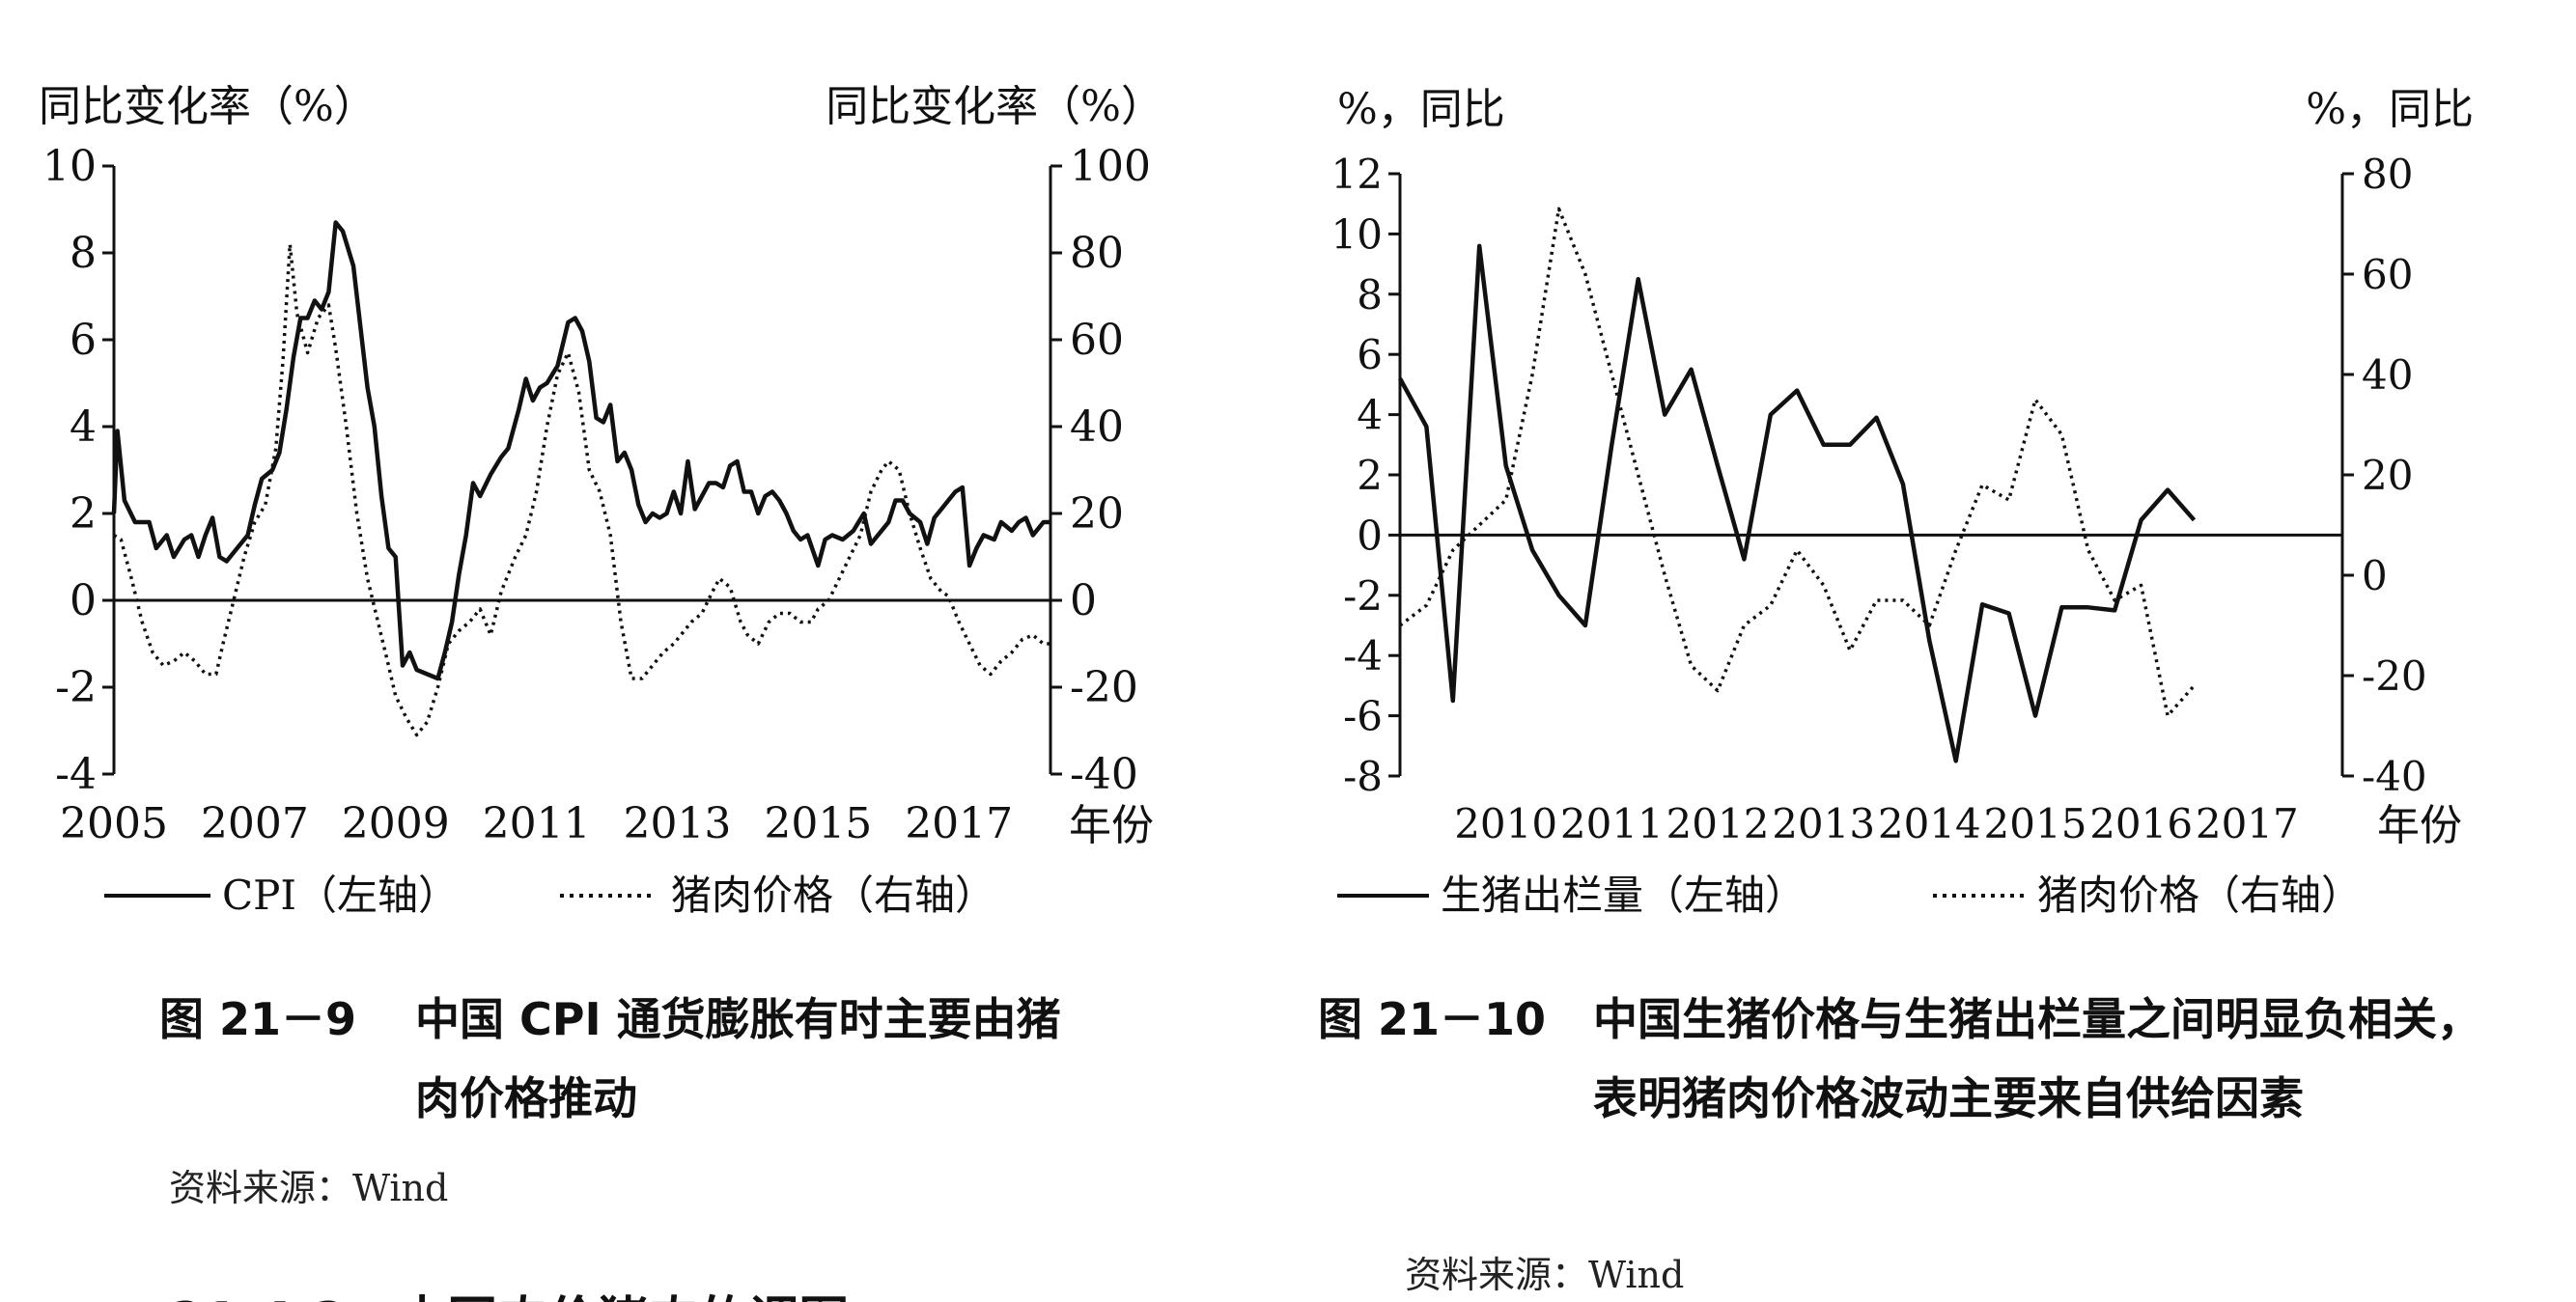 The image size is (2576, 1302). I want to click on figure-number: 图 21－9, so click(258, 1019).